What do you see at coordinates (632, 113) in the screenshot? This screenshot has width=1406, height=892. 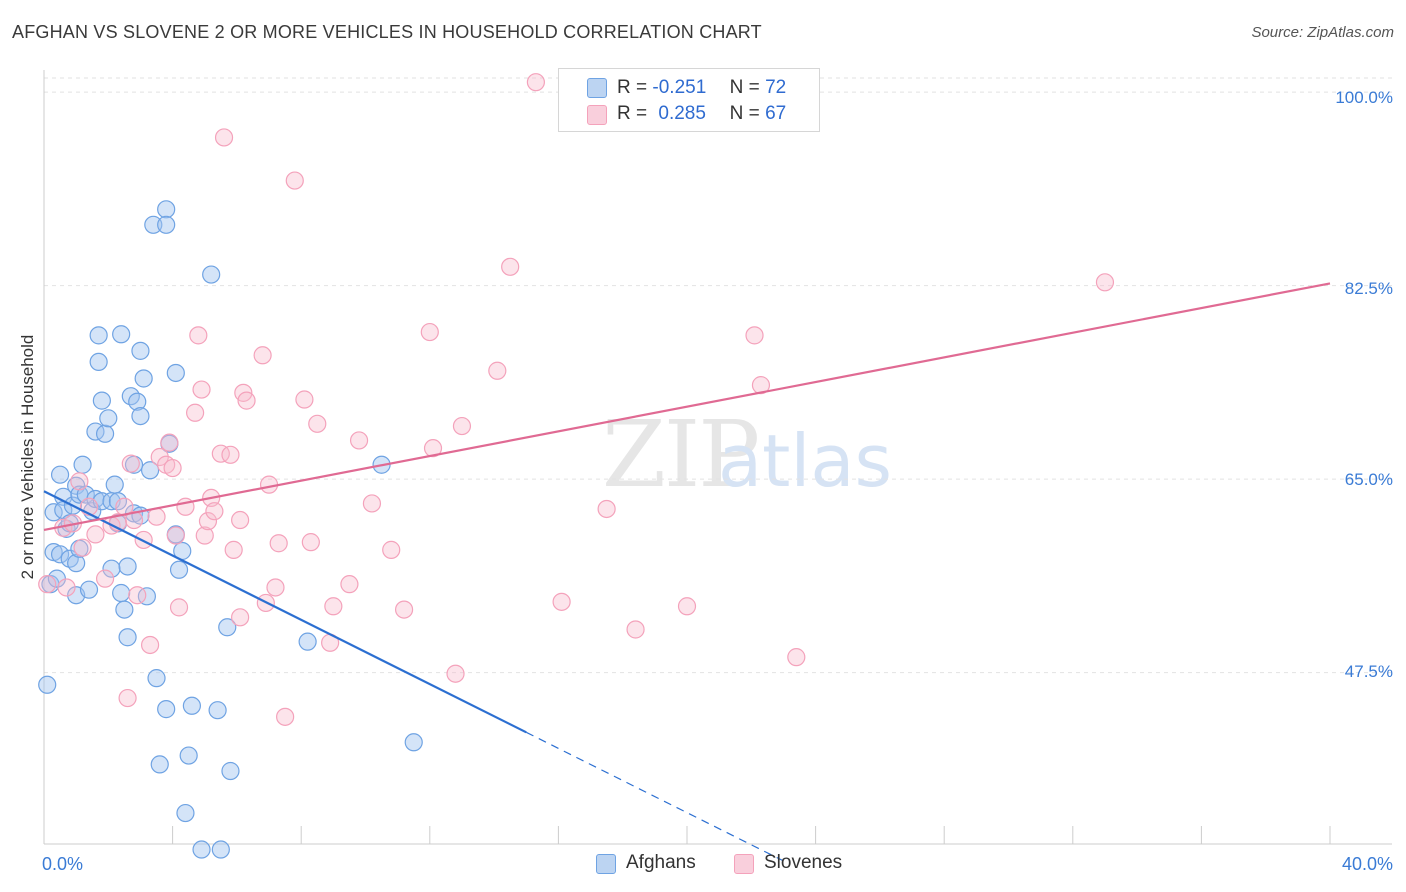 I see `slovenes-r-label: R =` at bounding box center [632, 113].